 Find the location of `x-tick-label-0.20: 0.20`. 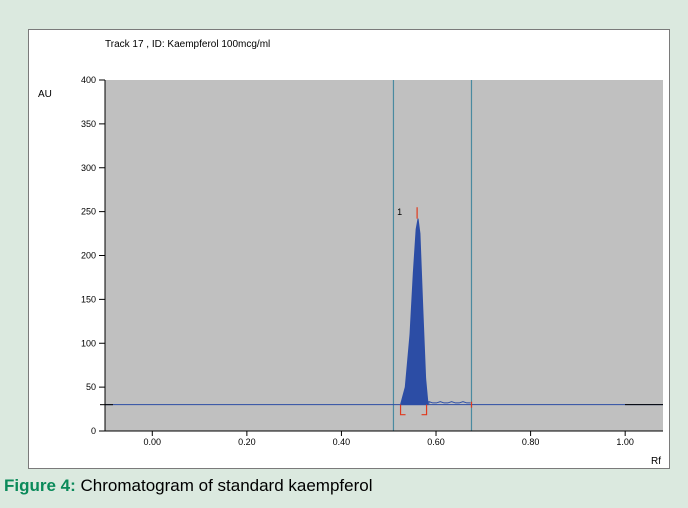

x-tick-label-0.20: 0.20 is located at coordinates (247, 442).